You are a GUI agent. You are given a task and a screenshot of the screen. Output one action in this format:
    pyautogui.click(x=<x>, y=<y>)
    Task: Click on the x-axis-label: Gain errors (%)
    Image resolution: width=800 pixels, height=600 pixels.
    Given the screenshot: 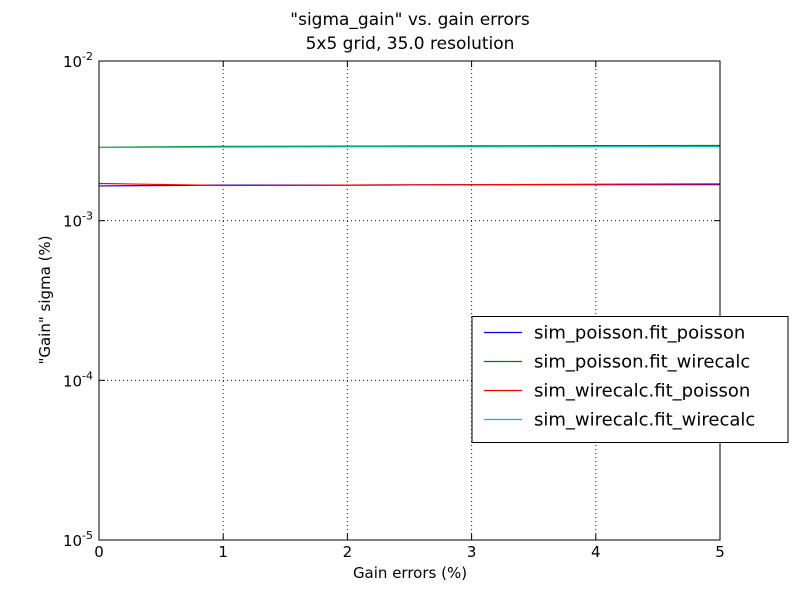 What is the action you would take?
    pyautogui.click(x=410, y=573)
    